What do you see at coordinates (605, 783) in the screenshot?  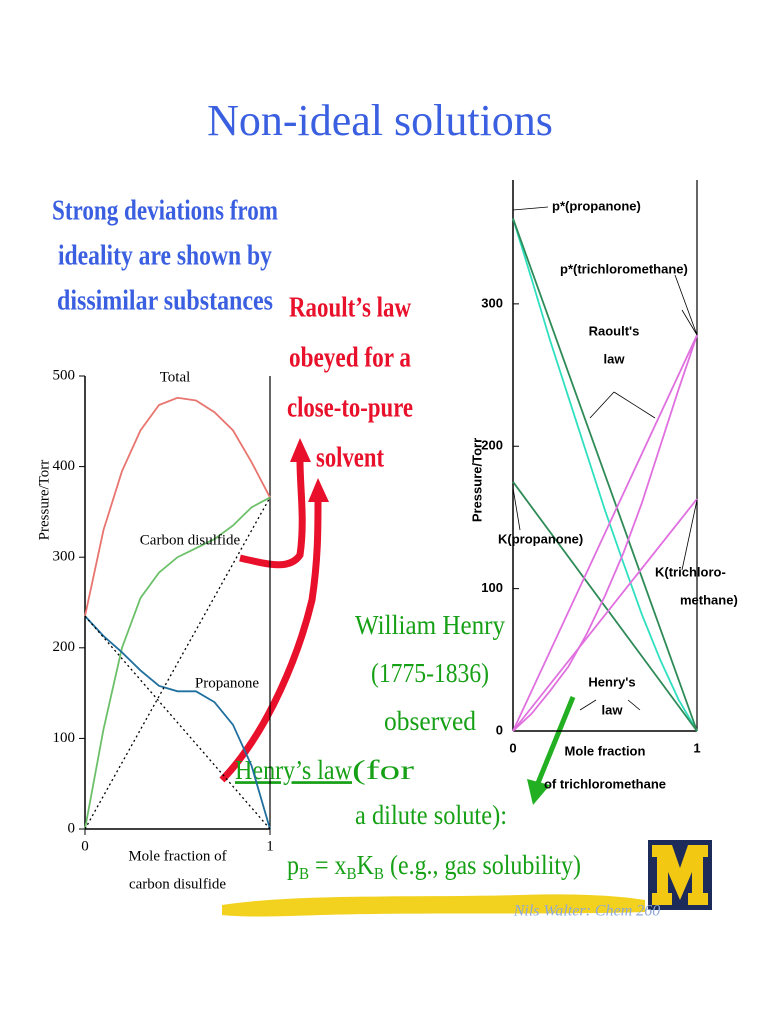 I see `x-axis-label: of trichloromethane` at bounding box center [605, 783].